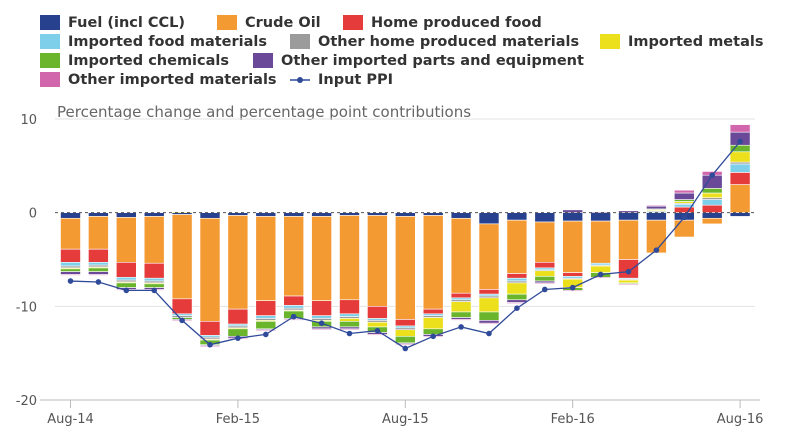 The height and width of the screenshot is (448, 800). I want to click on y-tick-label: -20, so click(26, 401).